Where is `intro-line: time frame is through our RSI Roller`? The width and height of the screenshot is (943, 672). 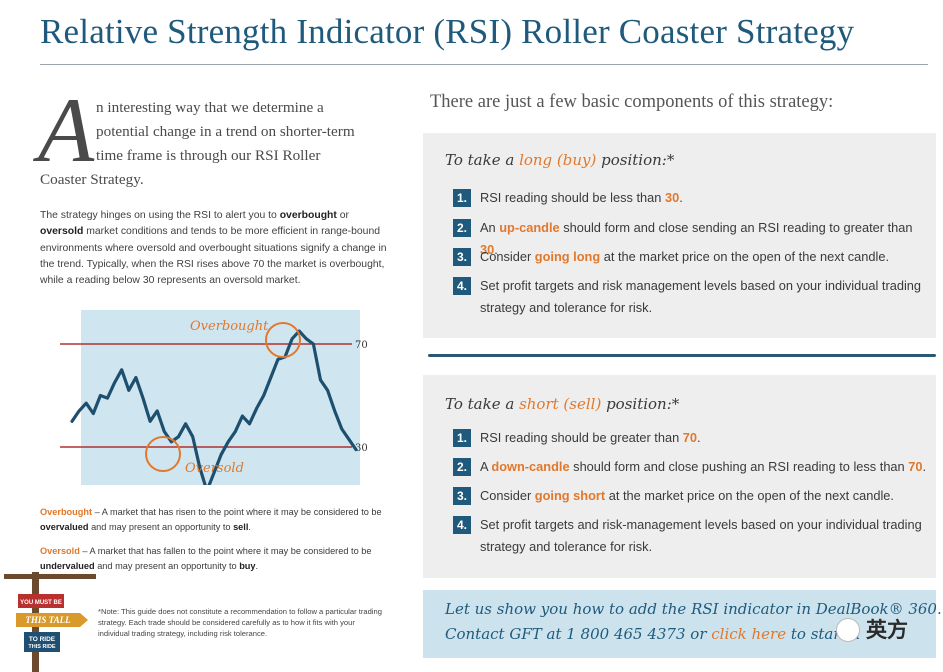
intro-line: time frame is through our RSI Roller is located at coordinates (208, 155).